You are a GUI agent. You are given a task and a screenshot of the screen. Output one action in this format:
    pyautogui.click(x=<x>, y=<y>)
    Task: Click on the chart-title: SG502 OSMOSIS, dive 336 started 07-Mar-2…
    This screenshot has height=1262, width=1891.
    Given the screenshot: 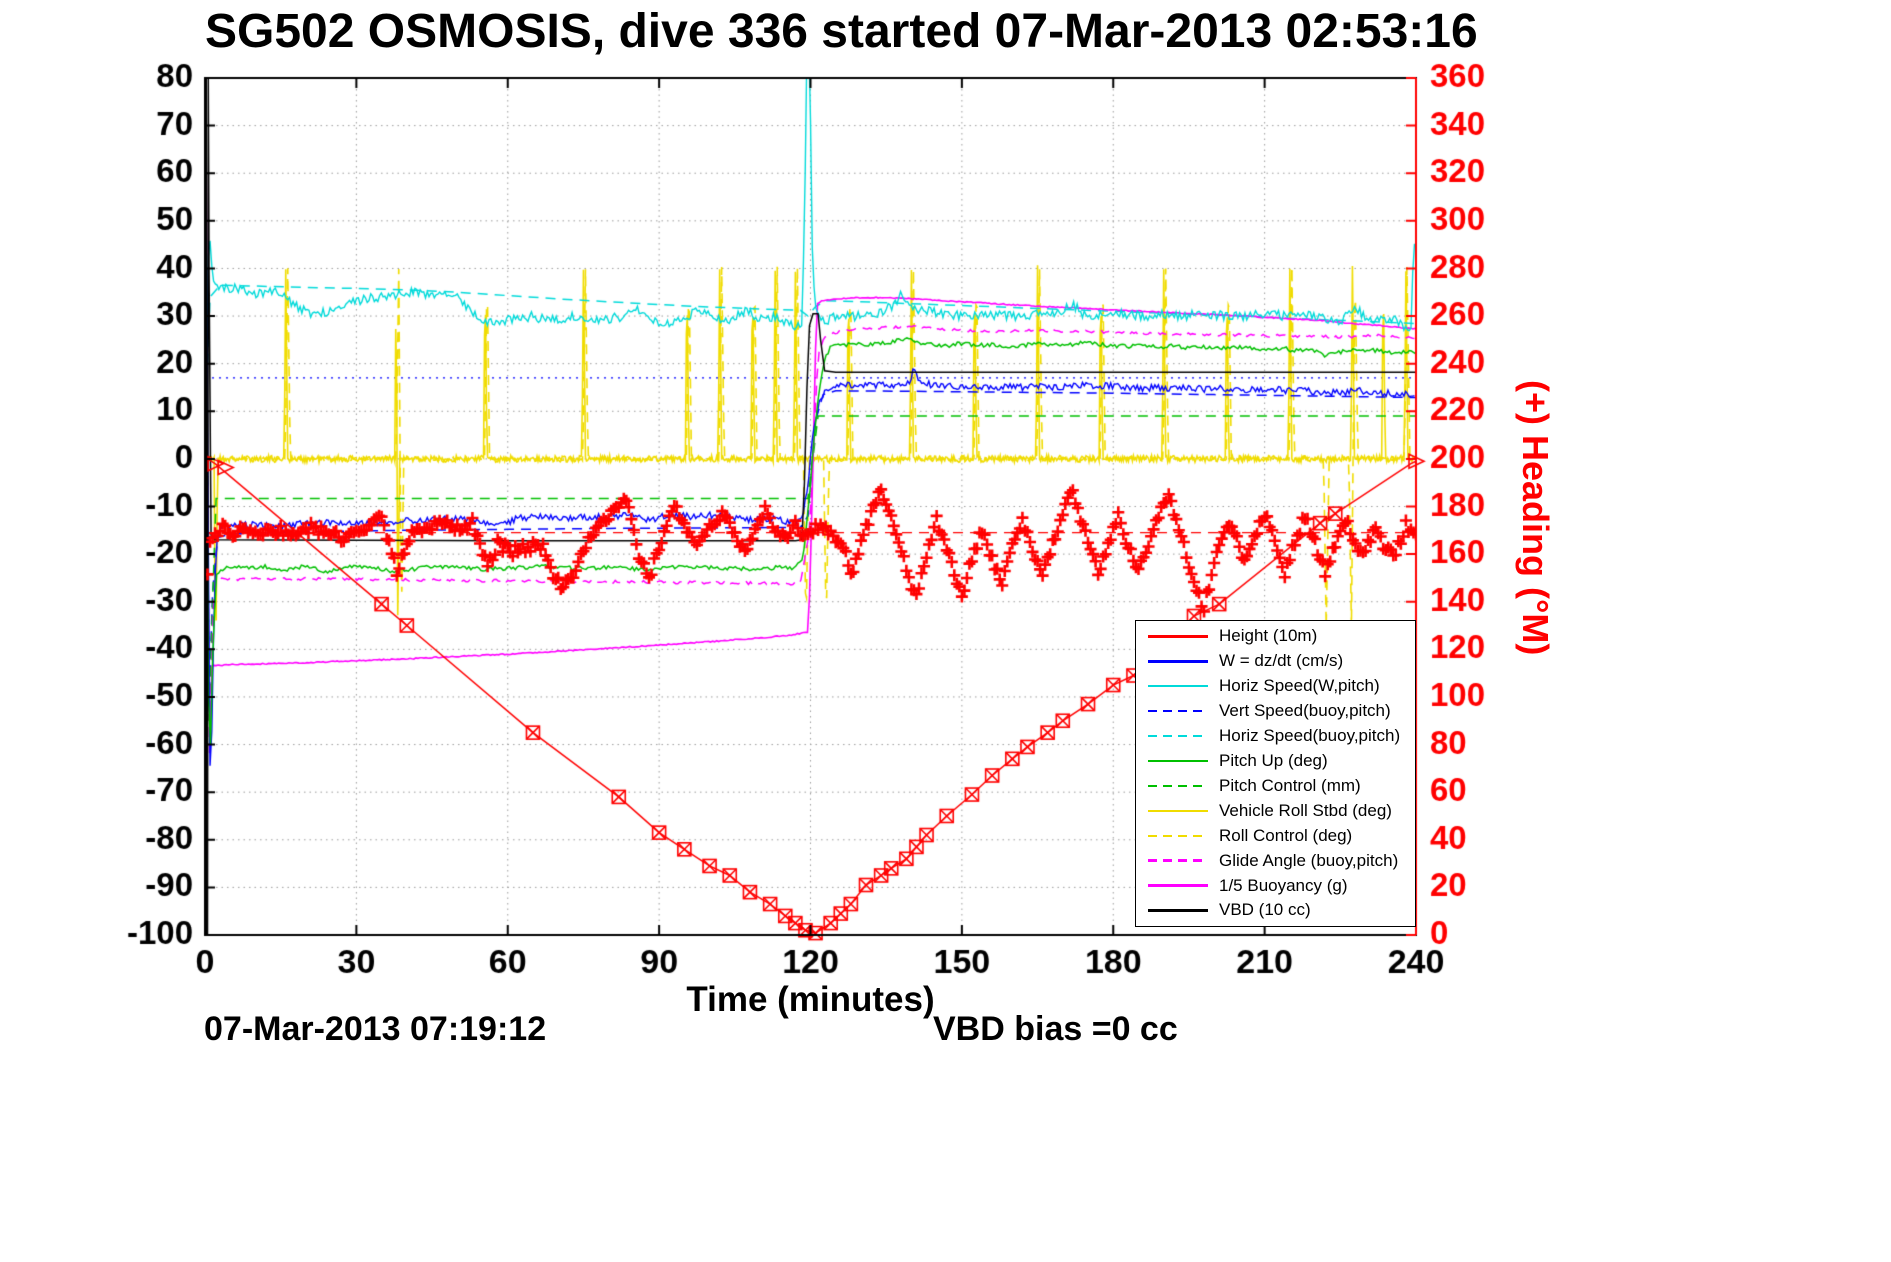 What is the action you would take?
    pyautogui.click(x=841, y=31)
    